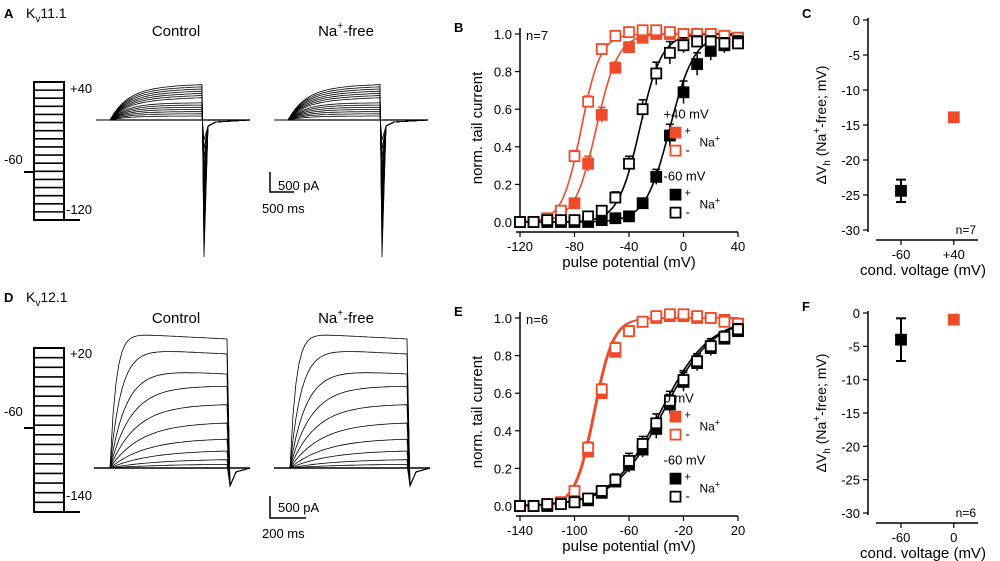 This screenshot has width=1000, height=561. What do you see at coordinates (966, 230) in the screenshot?
I see `n-label: n=7` at bounding box center [966, 230].